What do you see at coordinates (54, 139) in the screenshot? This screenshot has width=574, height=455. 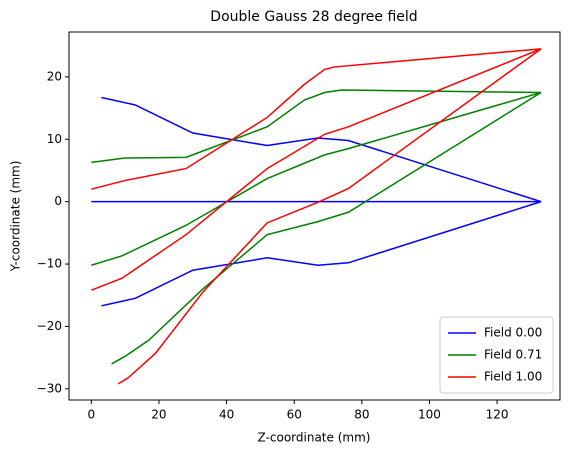 I see `y-tick-label: 10` at bounding box center [54, 139].